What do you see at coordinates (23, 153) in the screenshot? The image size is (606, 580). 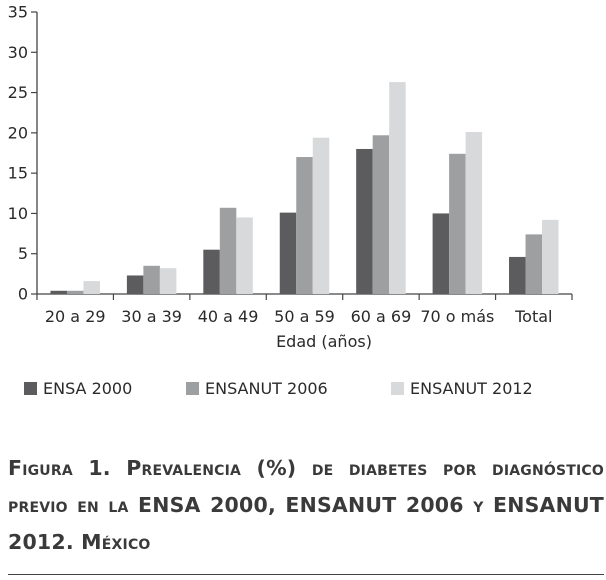 I see `y-axis: 0 5 10 15 20 25 30 35` at bounding box center [23, 153].